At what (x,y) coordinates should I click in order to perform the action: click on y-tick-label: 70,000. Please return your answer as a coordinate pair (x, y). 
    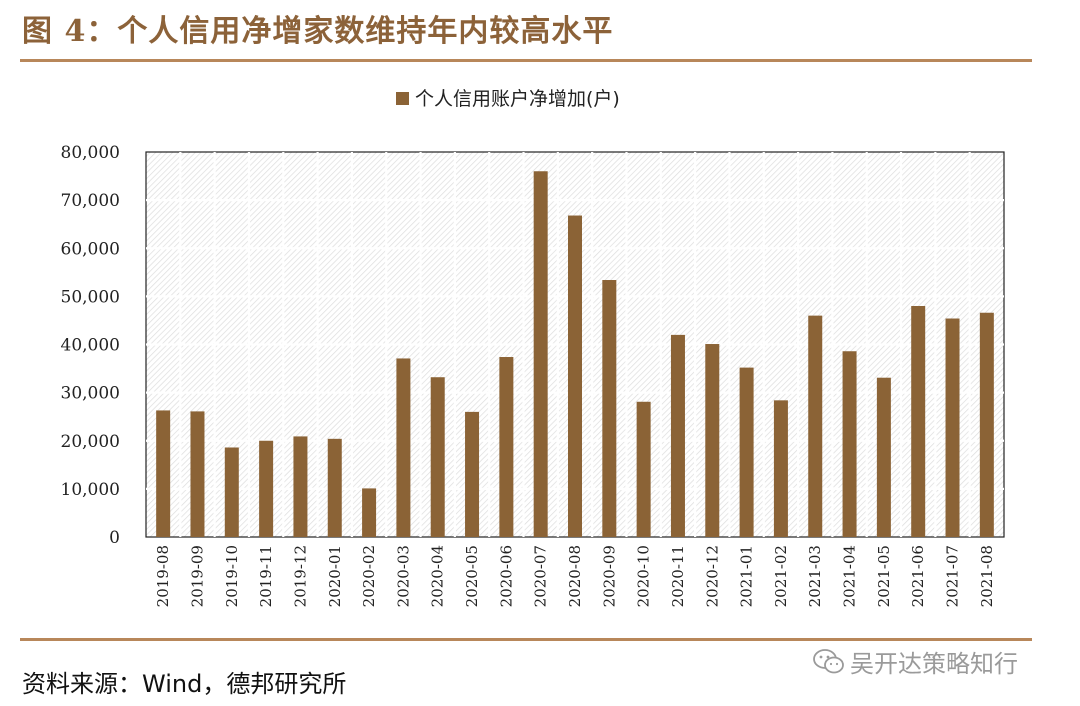
    Looking at the image, I should click on (90, 201).